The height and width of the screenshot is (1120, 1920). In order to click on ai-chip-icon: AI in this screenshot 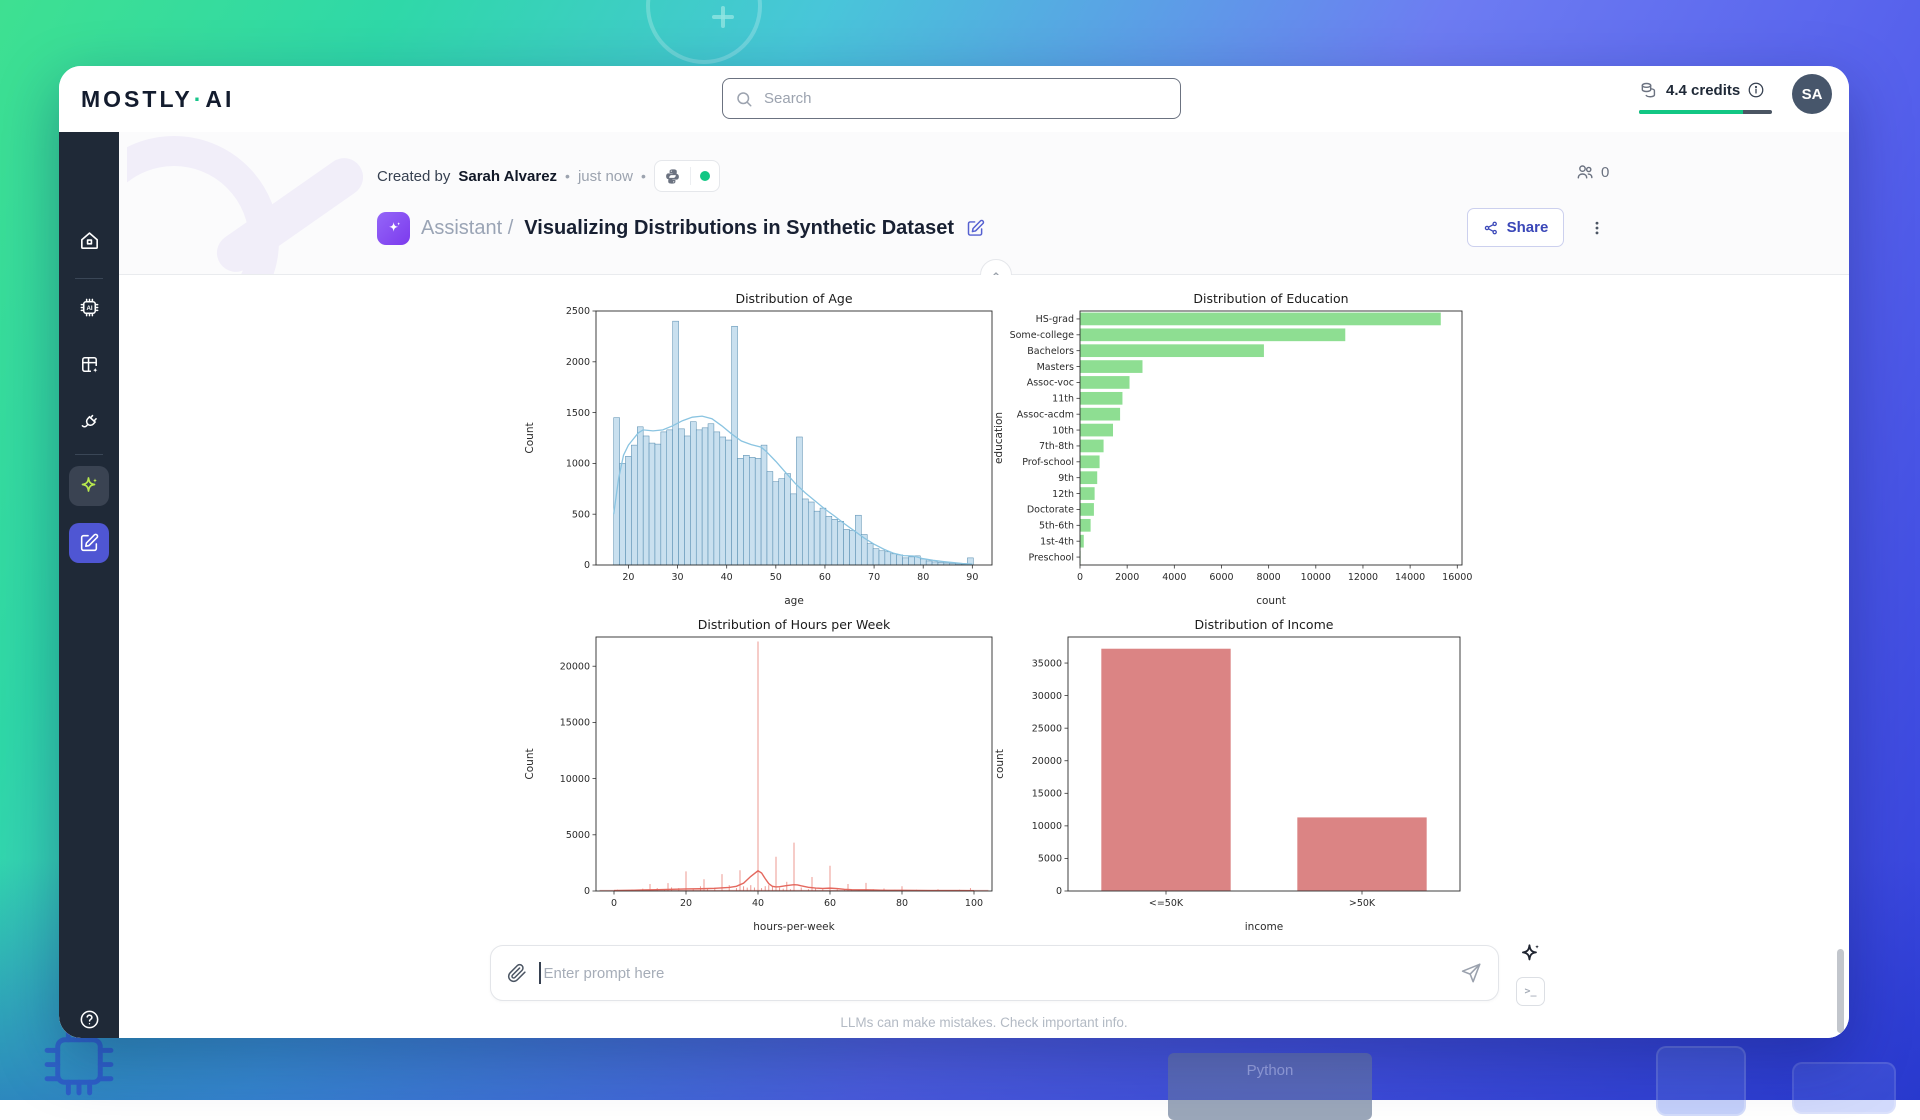, I will do `click(89, 307)`.